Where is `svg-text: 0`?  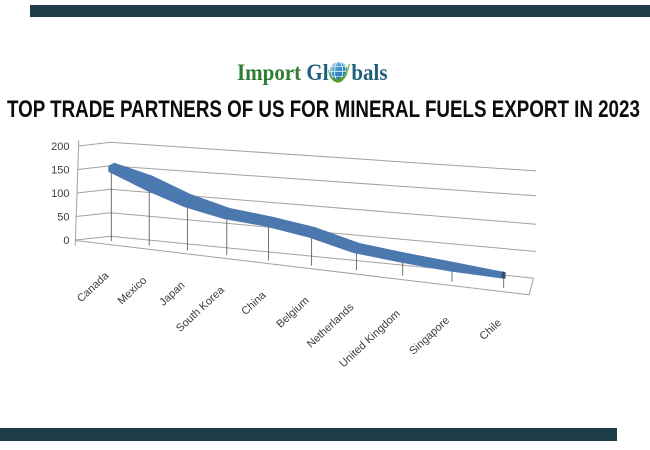 svg-text: 0 is located at coordinates (66, 241).